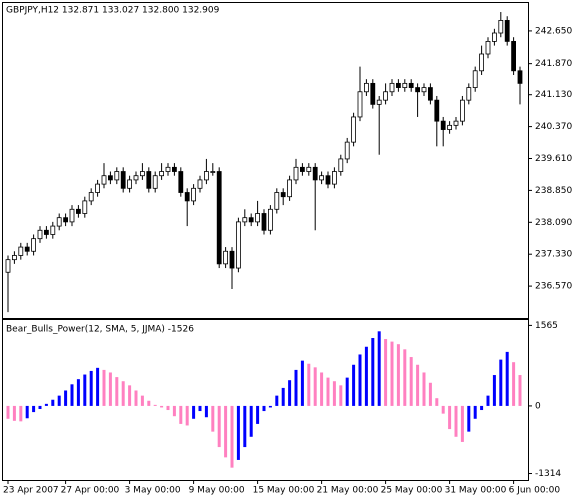 The width and height of the screenshot is (582, 500). I want to click on x-tick-label: 31 May 00:00, so click(476, 491).